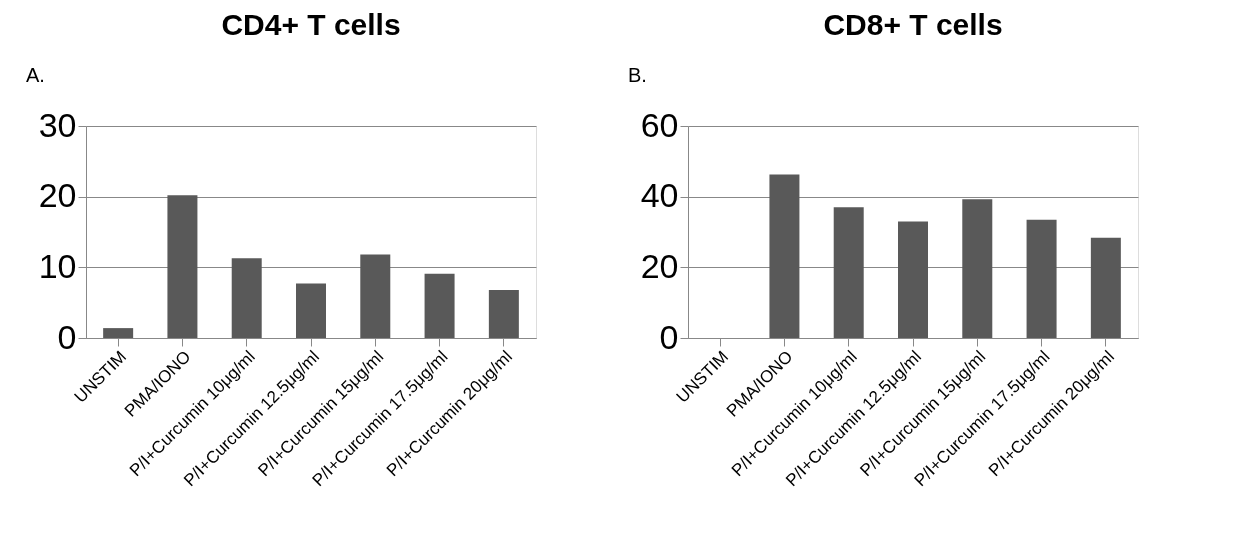  What do you see at coordinates (35, 75) in the screenshot?
I see `text: A.` at bounding box center [35, 75].